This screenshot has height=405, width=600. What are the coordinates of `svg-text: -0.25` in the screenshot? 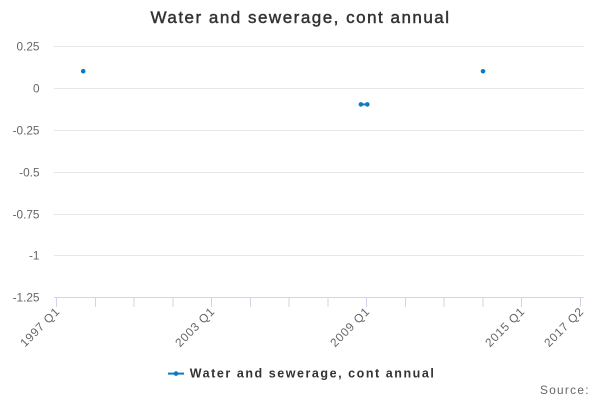 It's located at (26, 131).